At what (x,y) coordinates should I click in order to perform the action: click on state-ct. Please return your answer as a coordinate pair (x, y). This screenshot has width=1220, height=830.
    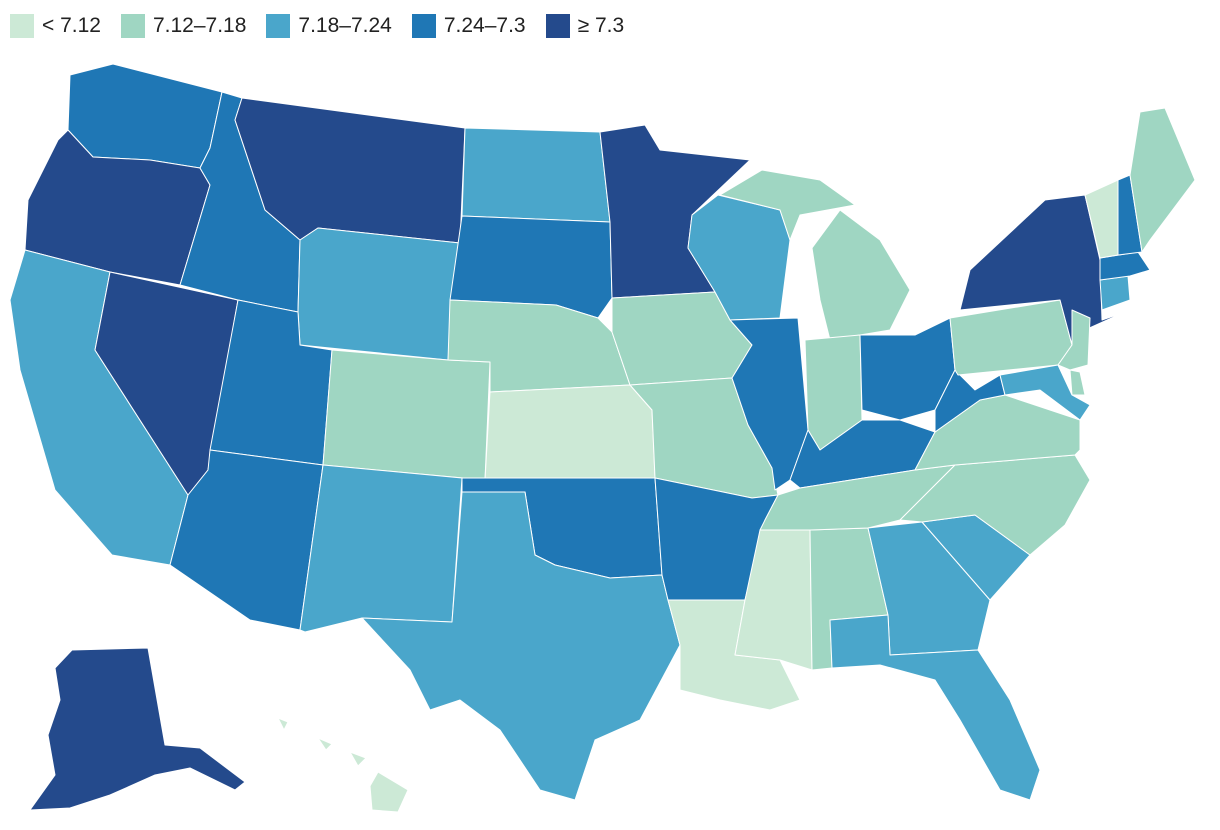
    Looking at the image, I should click on (1115, 293).